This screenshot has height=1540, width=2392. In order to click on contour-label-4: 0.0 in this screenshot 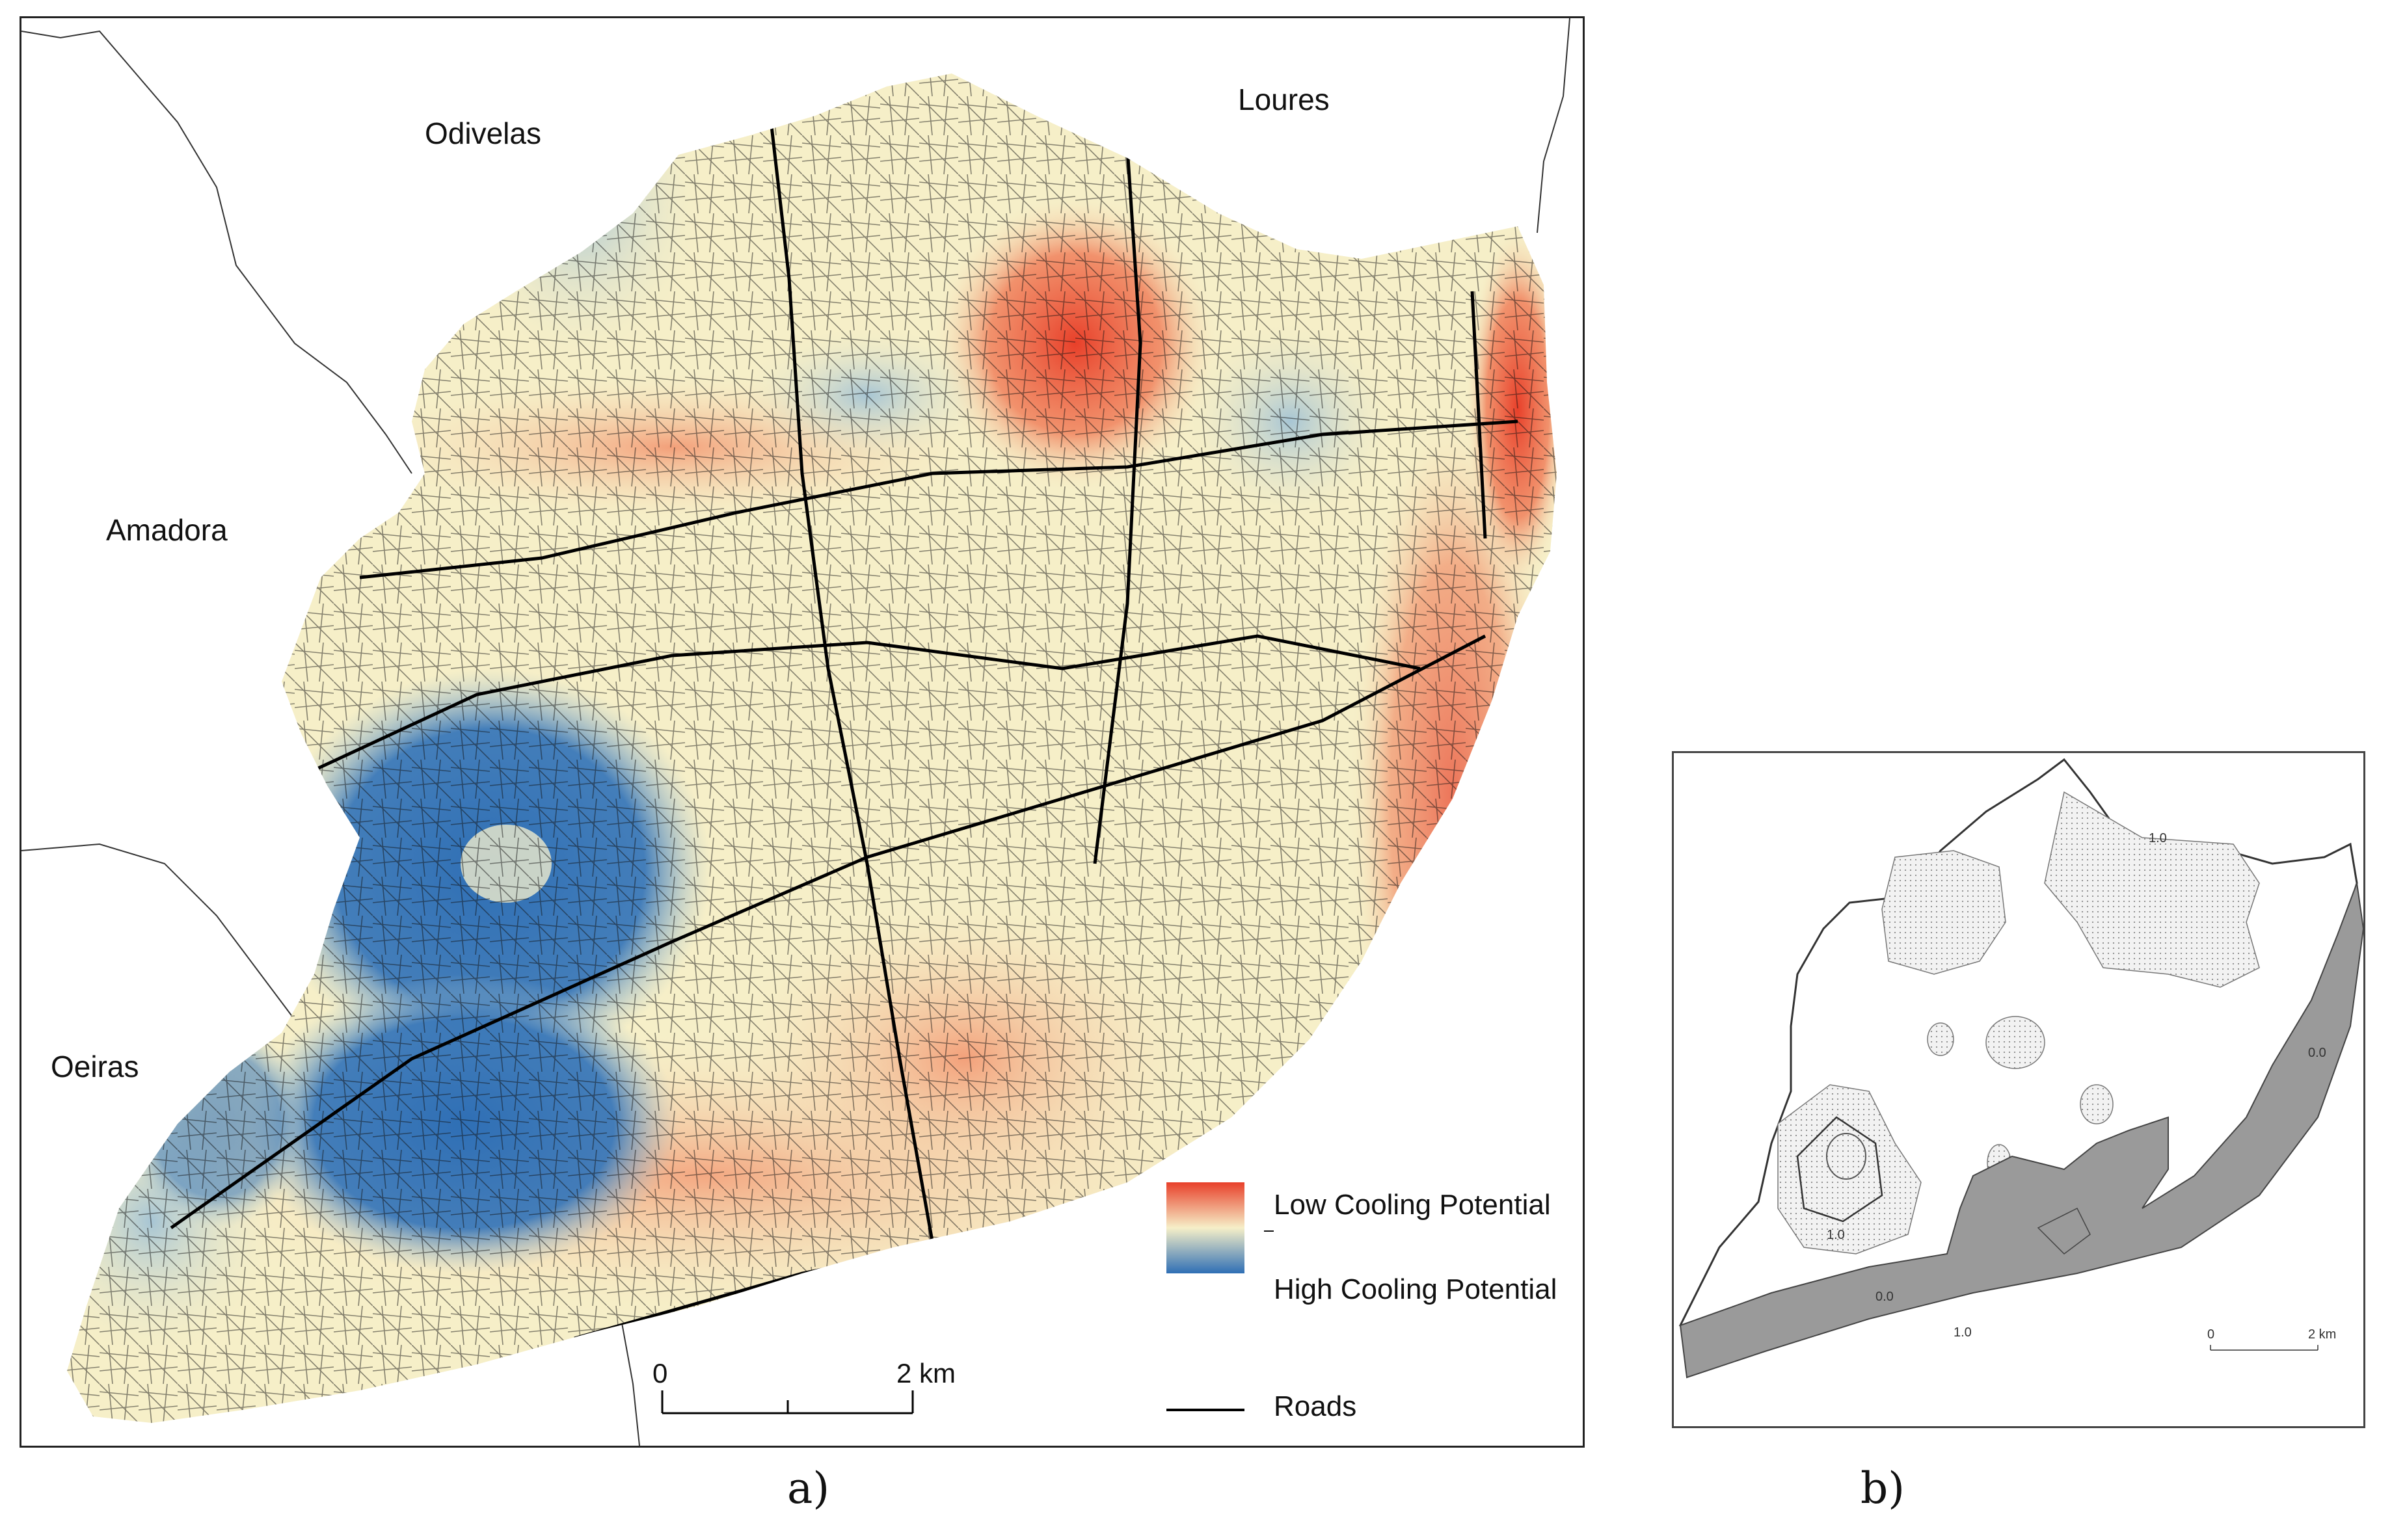, I will do `click(1884, 1297)`.